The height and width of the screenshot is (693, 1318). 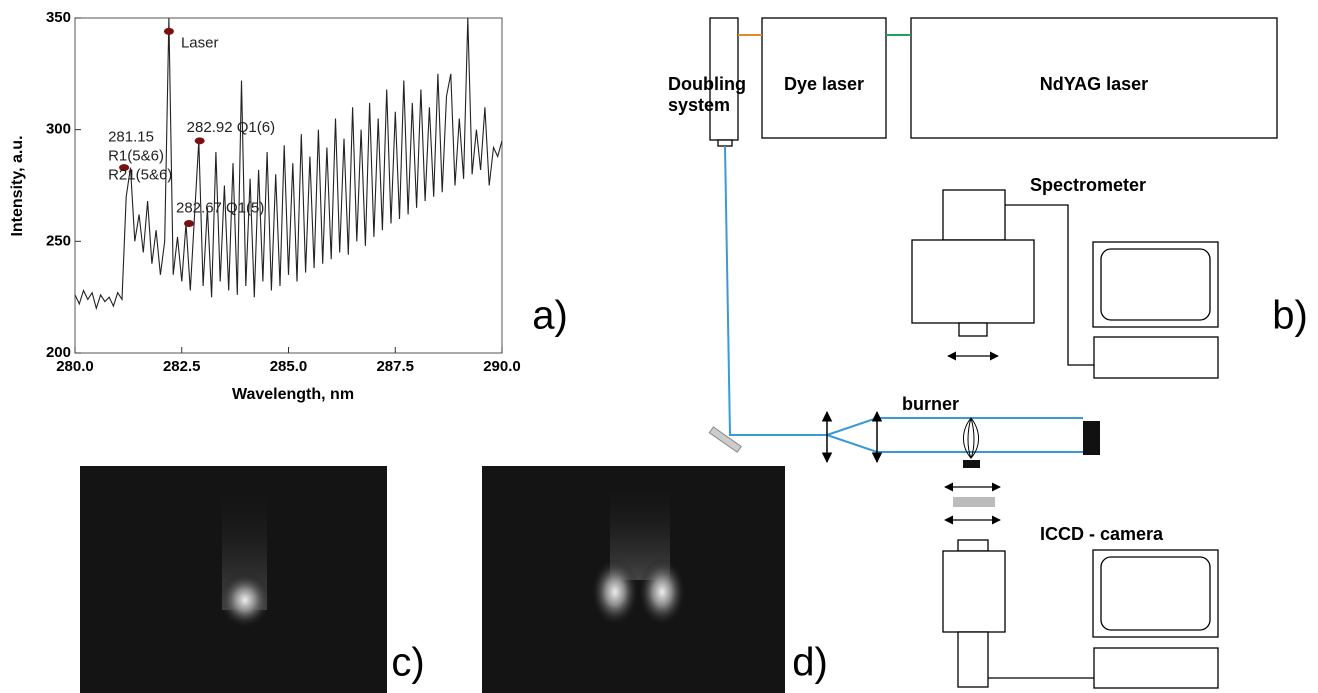 What do you see at coordinates (1094, 84) in the screenshot?
I see `label: NdYAG laser` at bounding box center [1094, 84].